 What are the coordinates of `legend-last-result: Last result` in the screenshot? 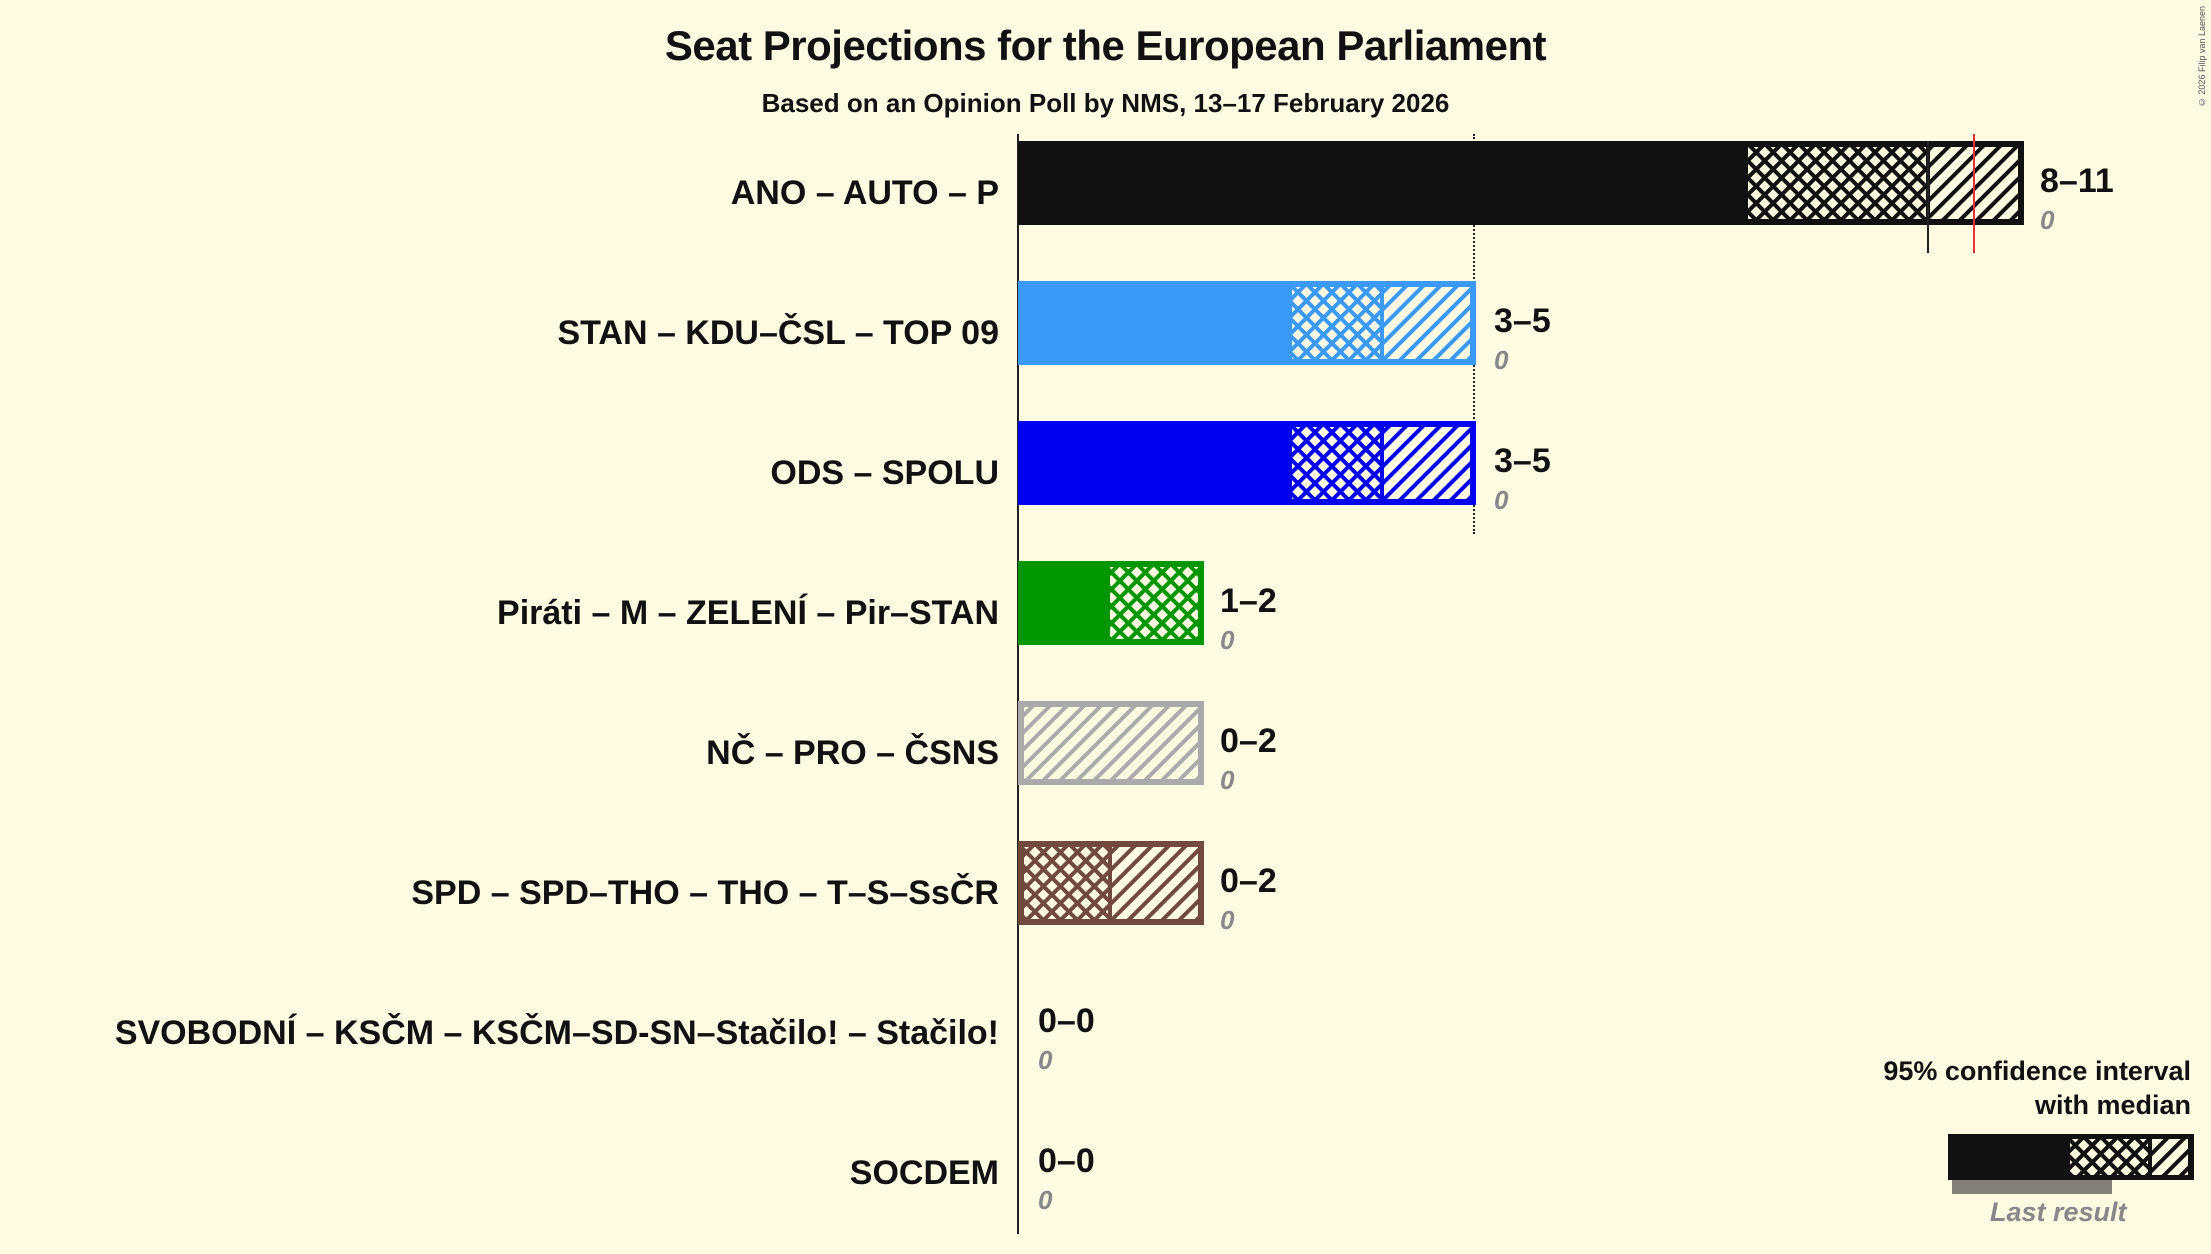 It's located at (2058, 1212).